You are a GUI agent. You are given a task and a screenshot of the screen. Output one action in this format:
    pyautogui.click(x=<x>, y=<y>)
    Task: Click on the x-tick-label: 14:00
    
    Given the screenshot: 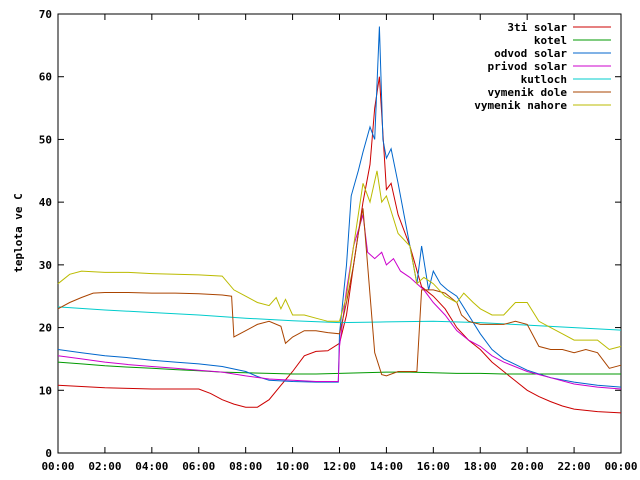 What is the action you would take?
    pyautogui.click(x=386, y=466)
    